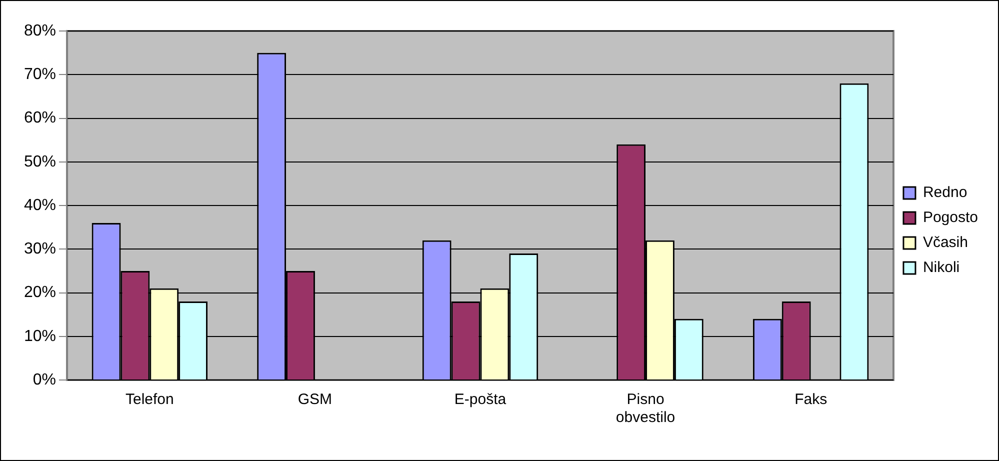 This screenshot has height=461, width=999. I want to click on y-tick-label: 30%, so click(40, 249).